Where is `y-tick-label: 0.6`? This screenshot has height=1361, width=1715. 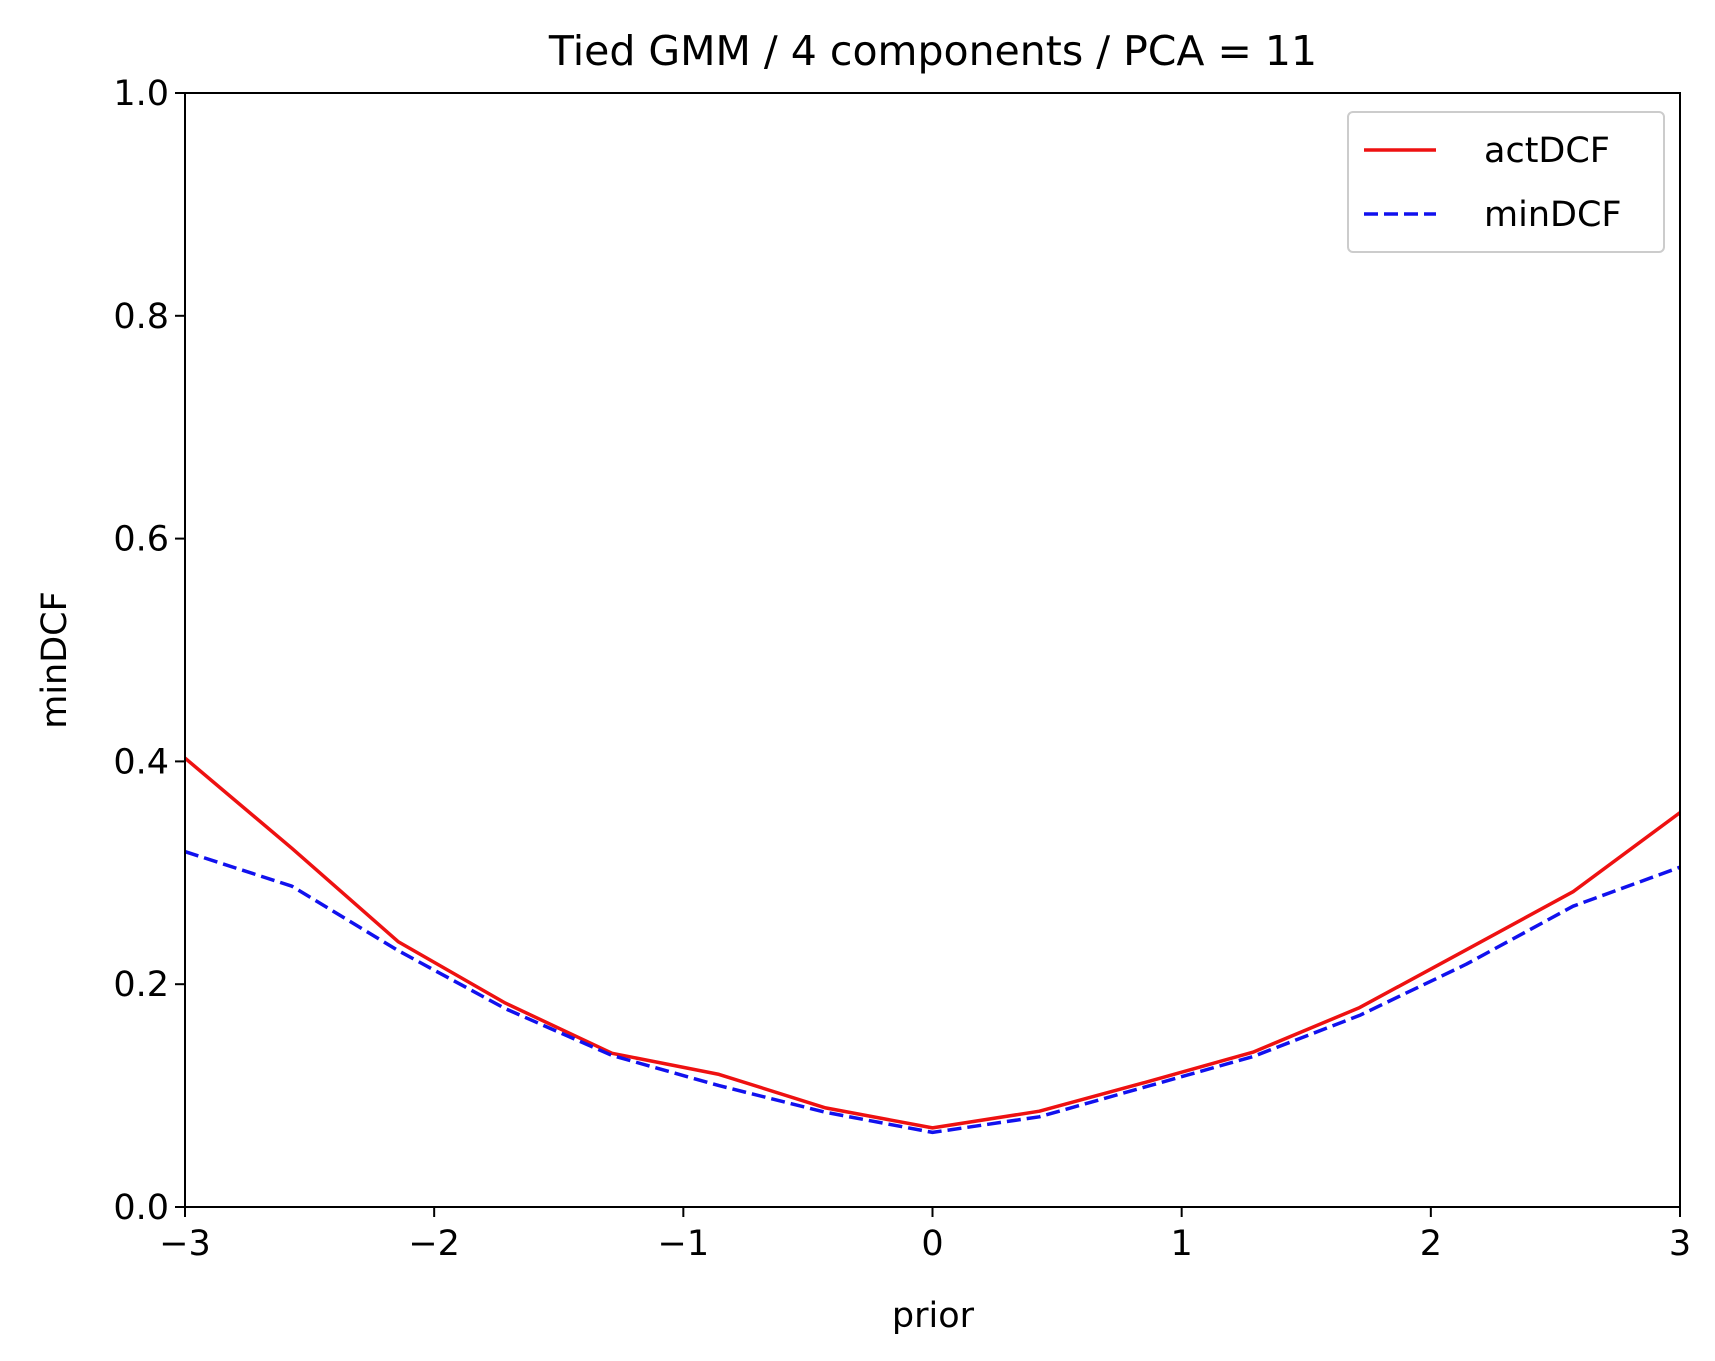
y-tick-label: 0.6 is located at coordinates (141, 540).